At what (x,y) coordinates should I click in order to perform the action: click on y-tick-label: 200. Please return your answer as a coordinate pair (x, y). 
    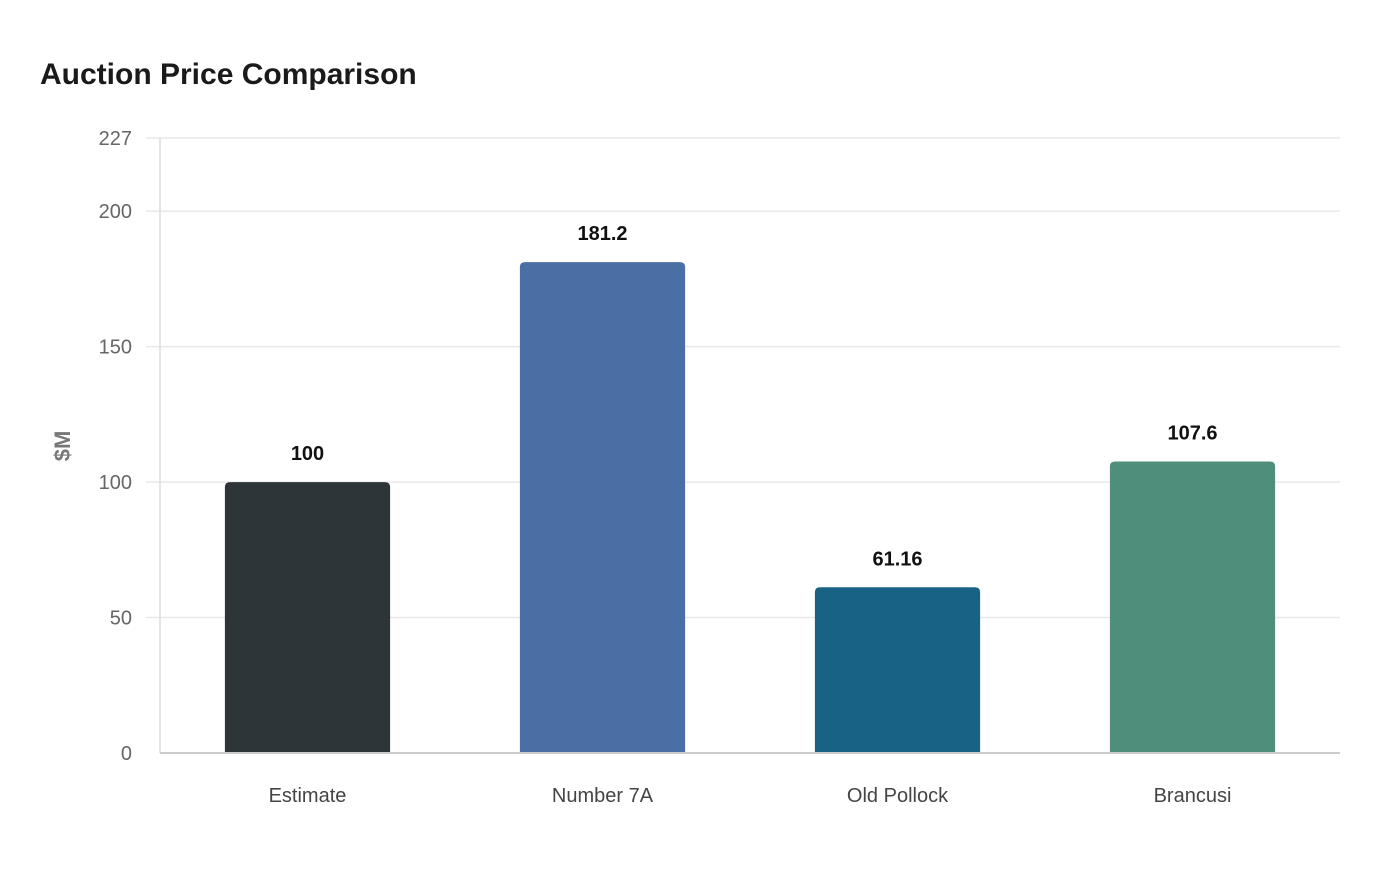
    Looking at the image, I should click on (115, 212).